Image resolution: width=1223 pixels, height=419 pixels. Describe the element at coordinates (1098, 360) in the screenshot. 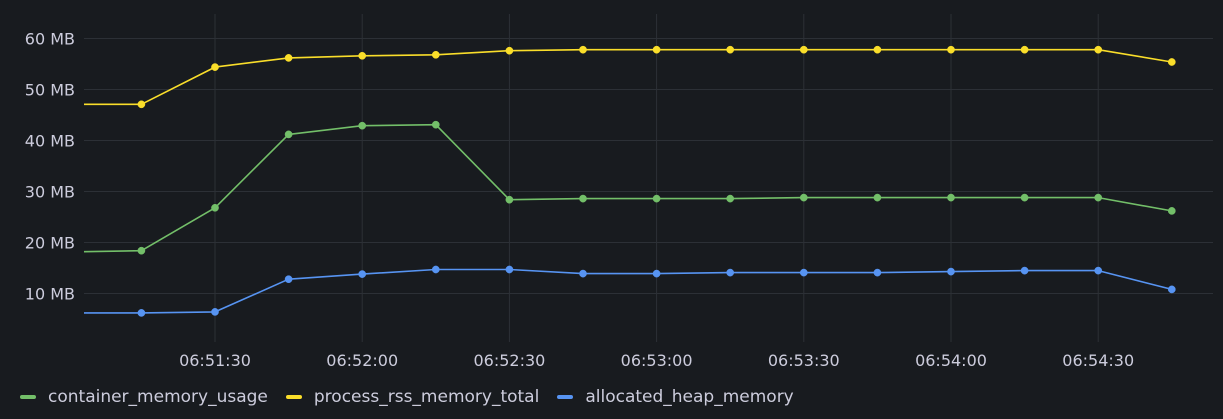

I see `x-tick-label: 06:54:30` at that location.